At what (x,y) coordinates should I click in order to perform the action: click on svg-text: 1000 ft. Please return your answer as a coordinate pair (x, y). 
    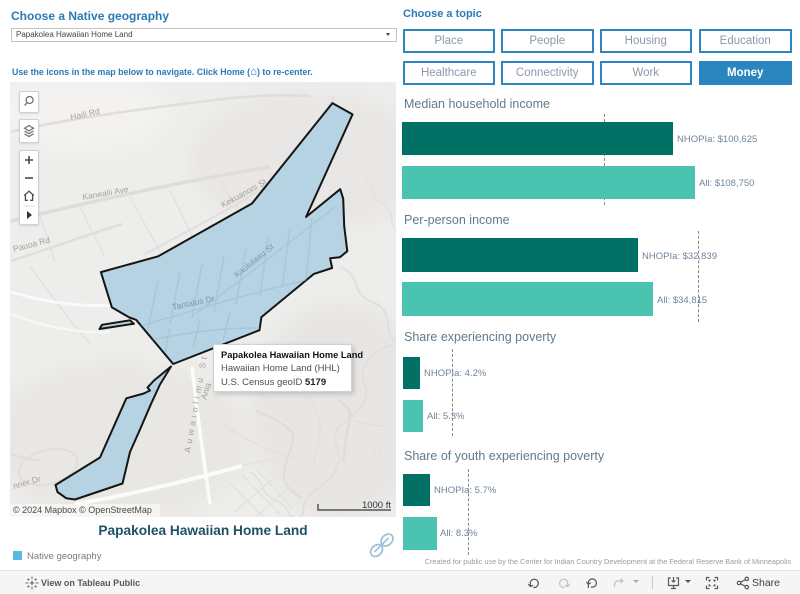
    Looking at the image, I should click on (376, 505).